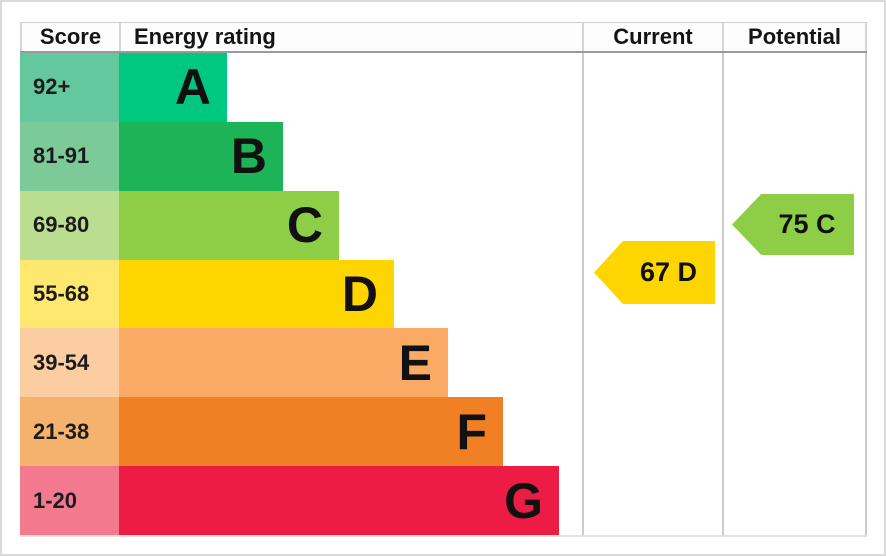 The width and height of the screenshot is (886, 556). Describe the element at coordinates (866, 294) in the screenshot. I see `table-right-border` at that location.